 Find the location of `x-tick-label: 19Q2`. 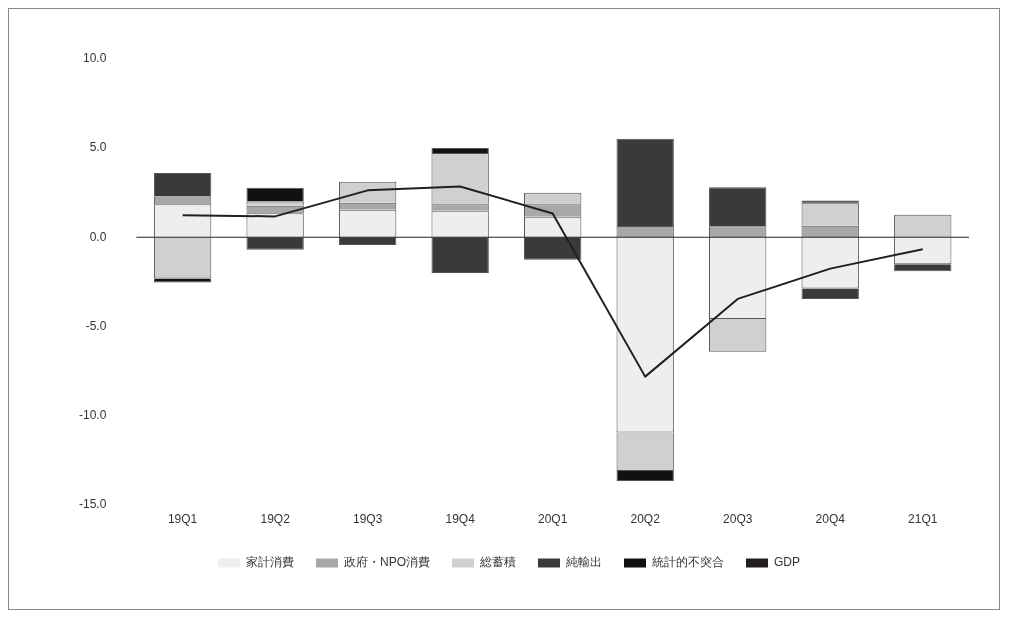

x-tick-label: 19Q2 is located at coordinates (275, 519).